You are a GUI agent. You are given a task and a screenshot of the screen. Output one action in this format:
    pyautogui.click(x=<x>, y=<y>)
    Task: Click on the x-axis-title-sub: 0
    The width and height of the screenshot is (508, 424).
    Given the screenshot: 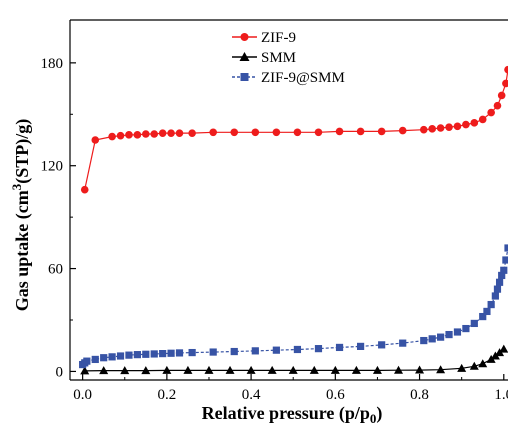 What is the action you would take?
    pyautogui.click(x=373, y=417)
    